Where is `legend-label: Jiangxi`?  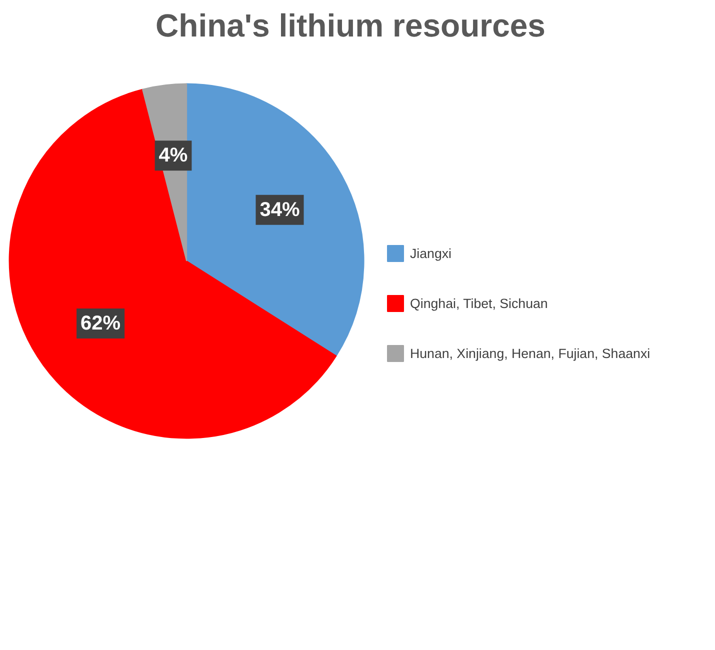
legend-label: Jiangxi is located at coordinates (431, 253).